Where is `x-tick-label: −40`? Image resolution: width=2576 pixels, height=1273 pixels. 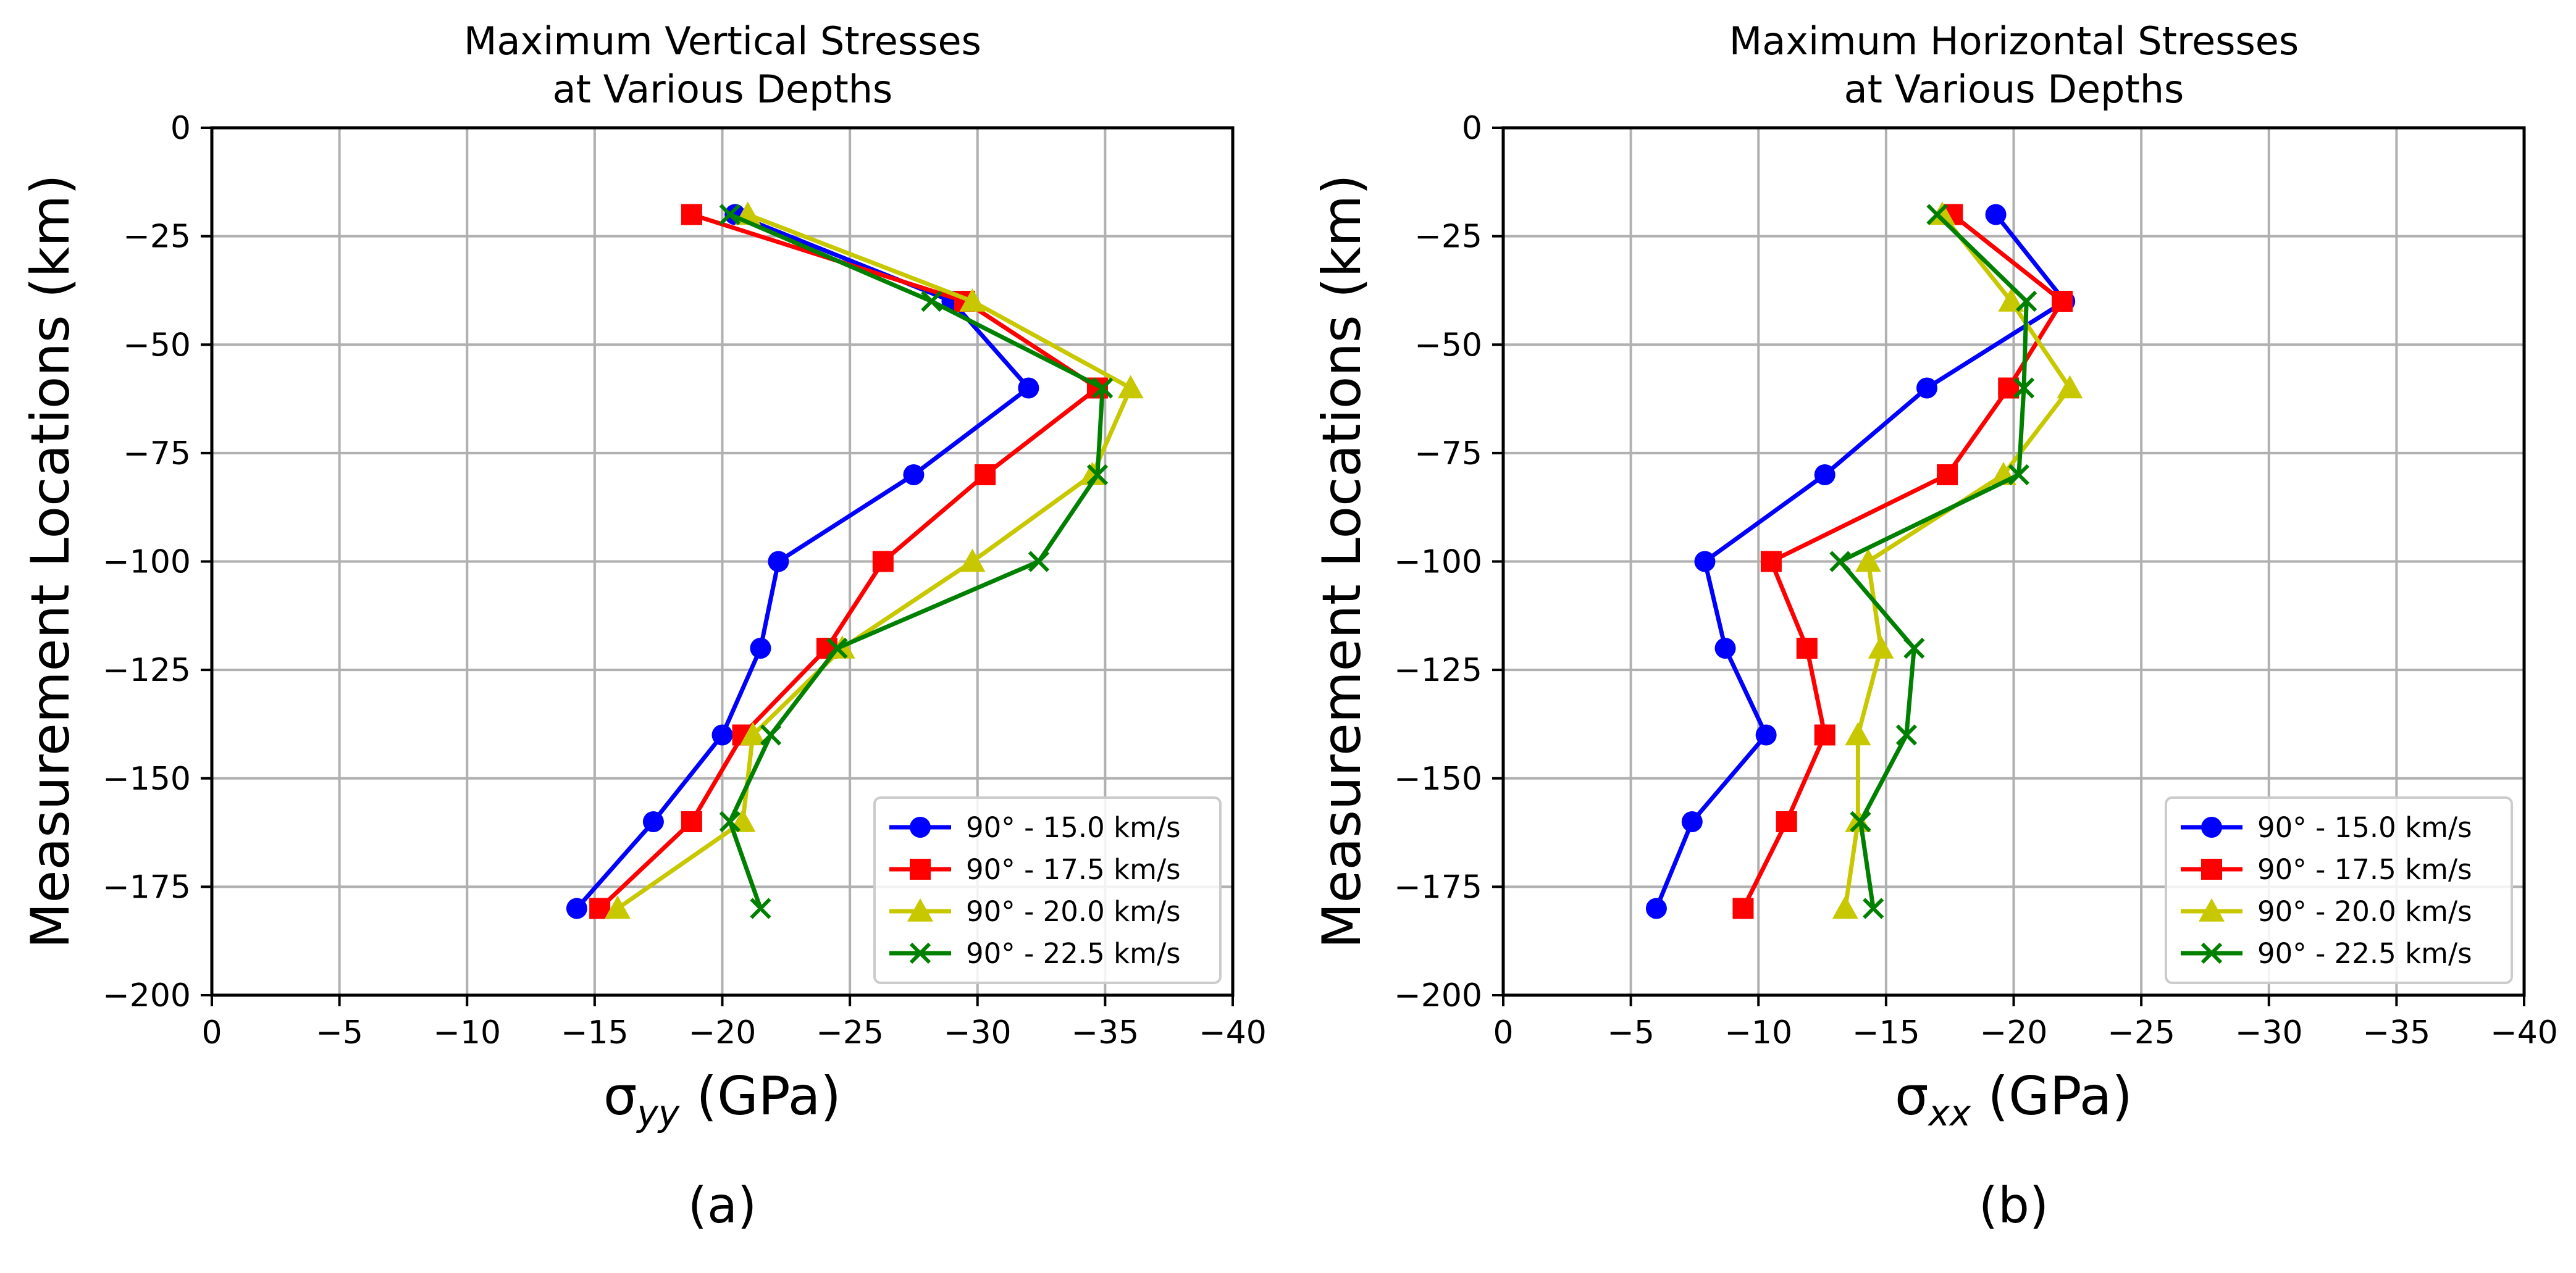
x-tick-label: −40 is located at coordinates (2524, 1032).